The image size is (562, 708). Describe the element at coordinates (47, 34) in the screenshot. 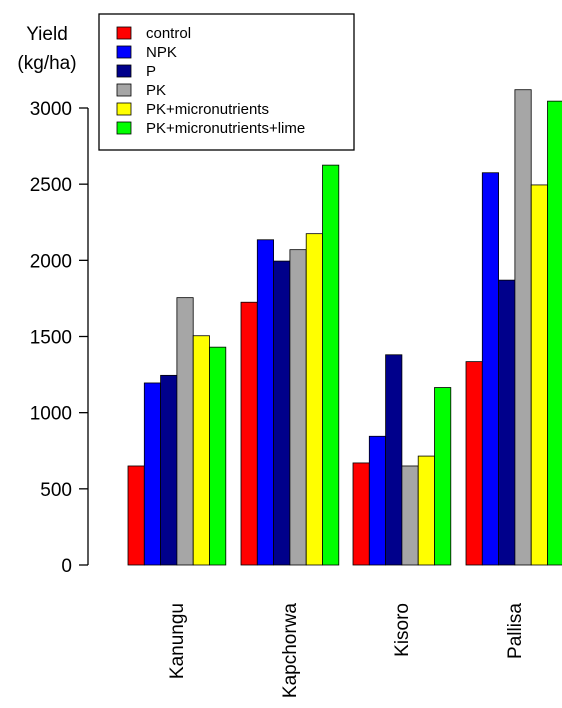

I see `y-axis-label-line1: Yield` at that location.